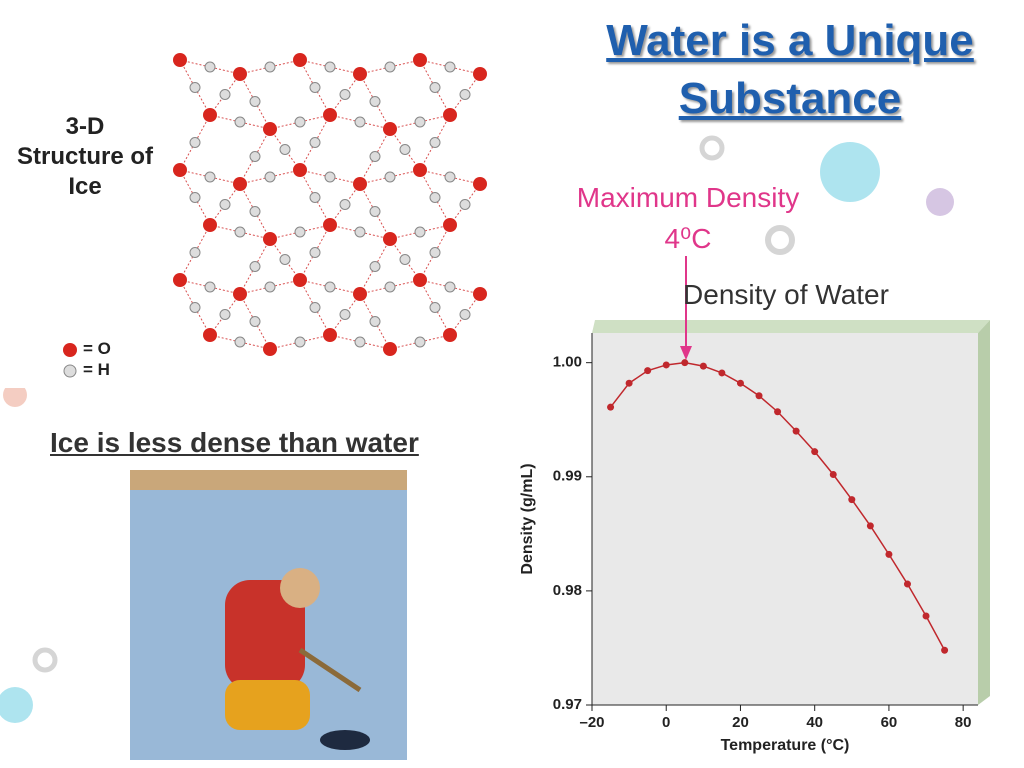  Describe the element at coordinates (740, 722) in the screenshot. I see `x-tick-label: 20` at that location.